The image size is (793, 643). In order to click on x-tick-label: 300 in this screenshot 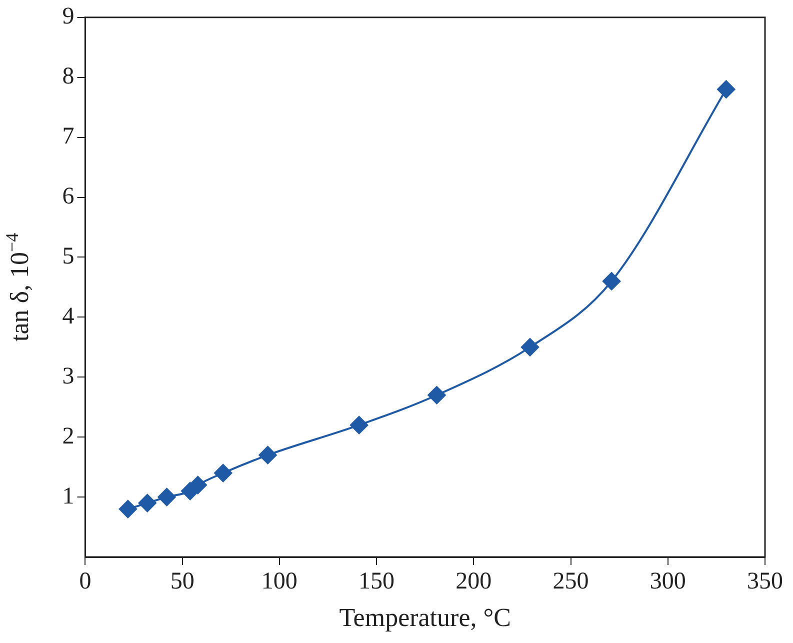, I will do `click(668, 581)`.